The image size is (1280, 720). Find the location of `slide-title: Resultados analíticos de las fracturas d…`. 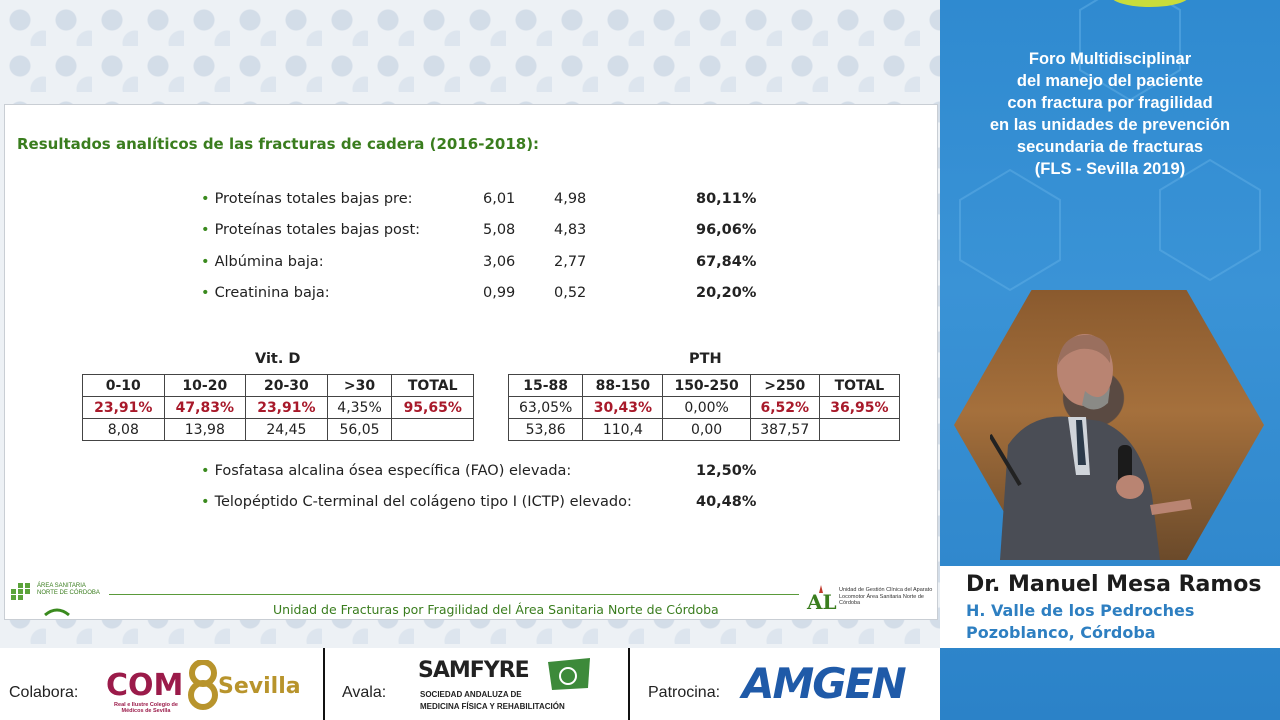

slide-title: Resultados analíticos de las fracturas d… is located at coordinates (278, 144).